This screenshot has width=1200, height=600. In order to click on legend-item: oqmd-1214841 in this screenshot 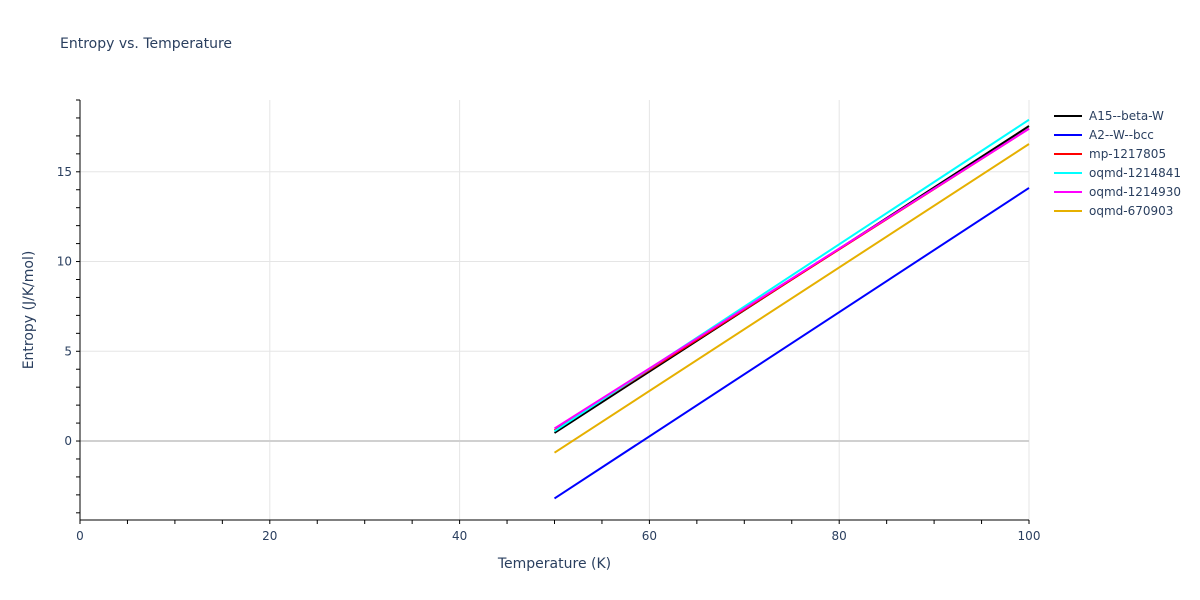, I will do `click(1117, 172)`.